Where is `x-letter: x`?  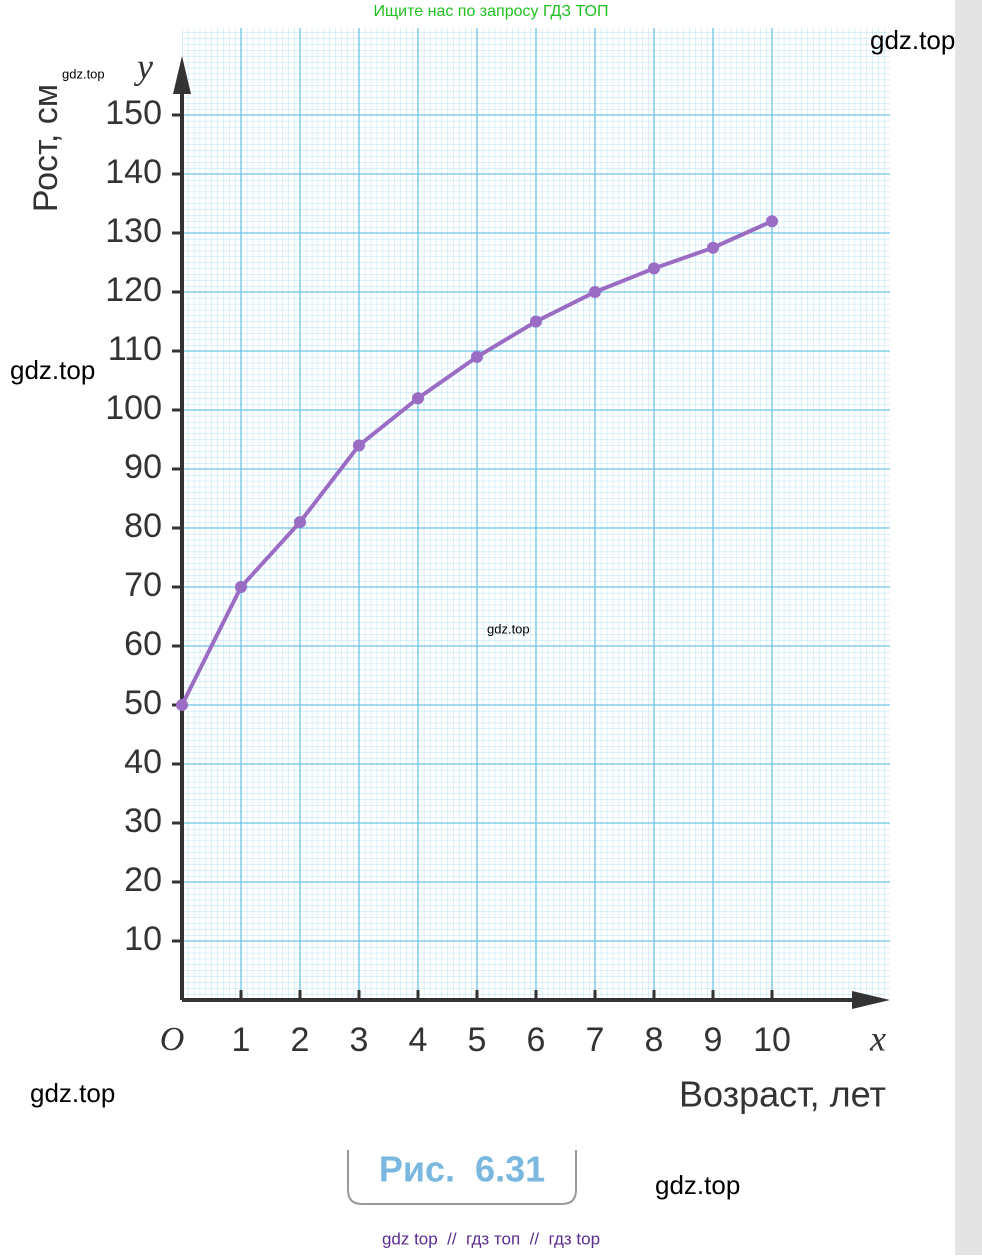 x-letter: x is located at coordinates (877, 1038).